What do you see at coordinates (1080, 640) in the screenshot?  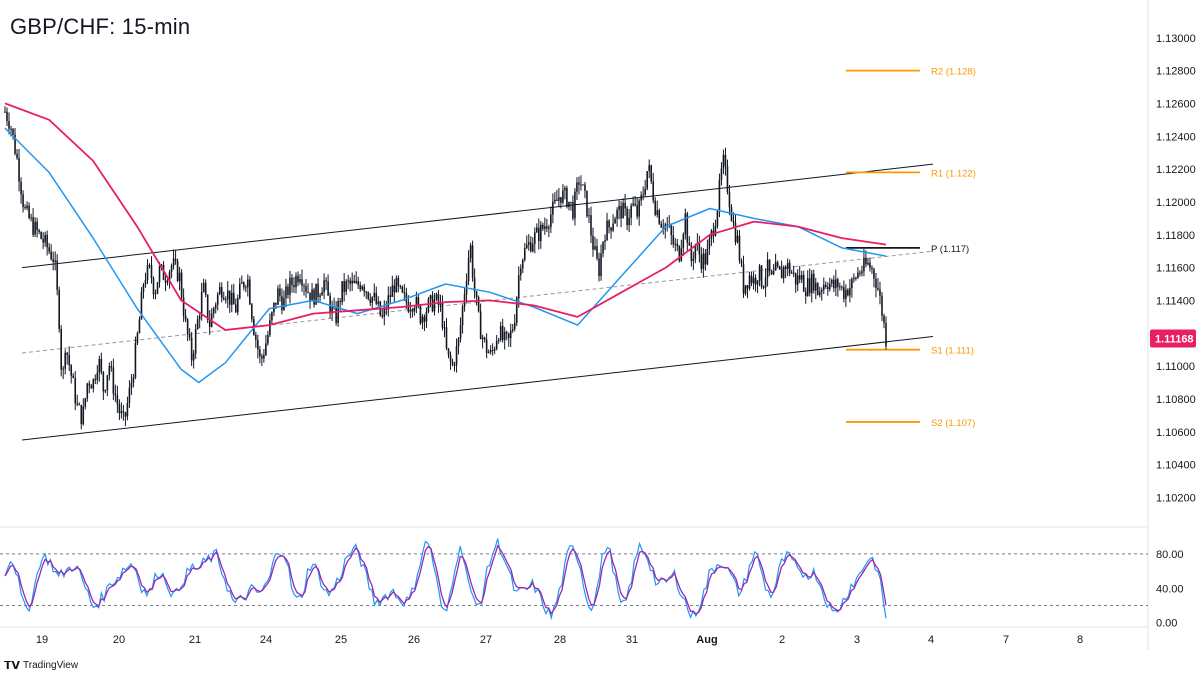 I see `time-tick-label: 8` at bounding box center [1080, 640].